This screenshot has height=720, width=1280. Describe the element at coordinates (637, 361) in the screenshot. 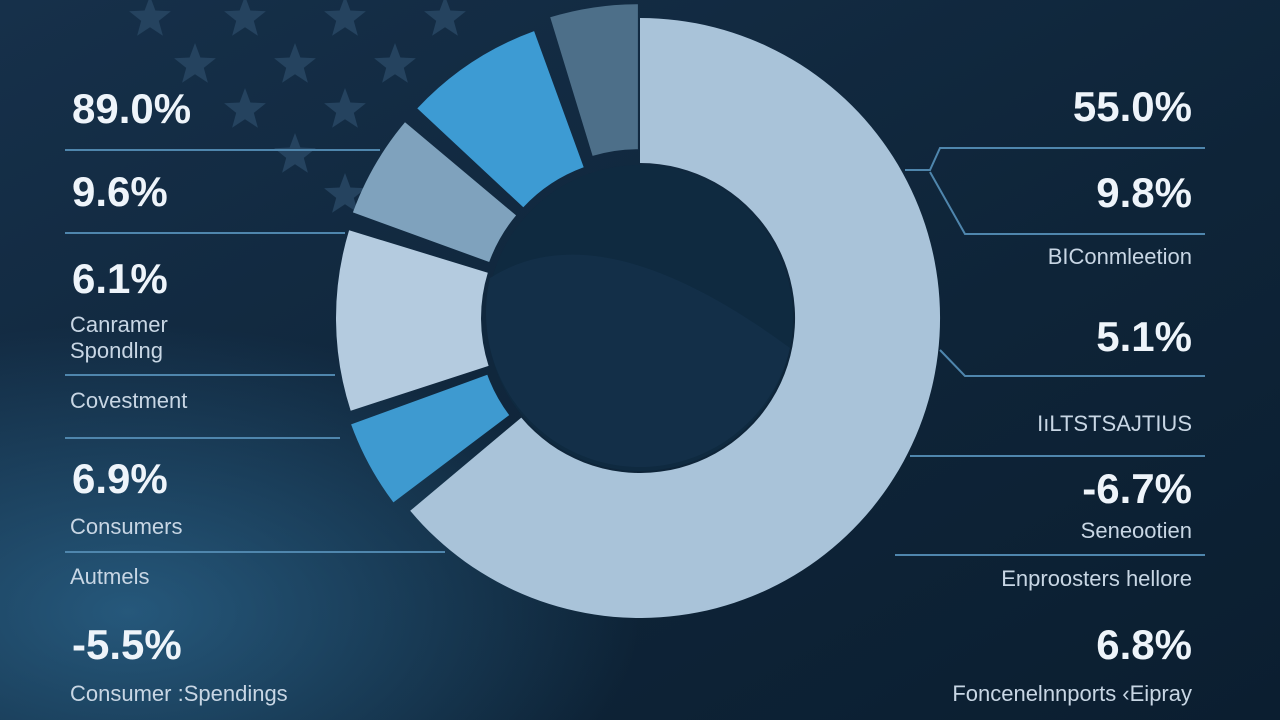

I see `donut-hole-shade` at that location.